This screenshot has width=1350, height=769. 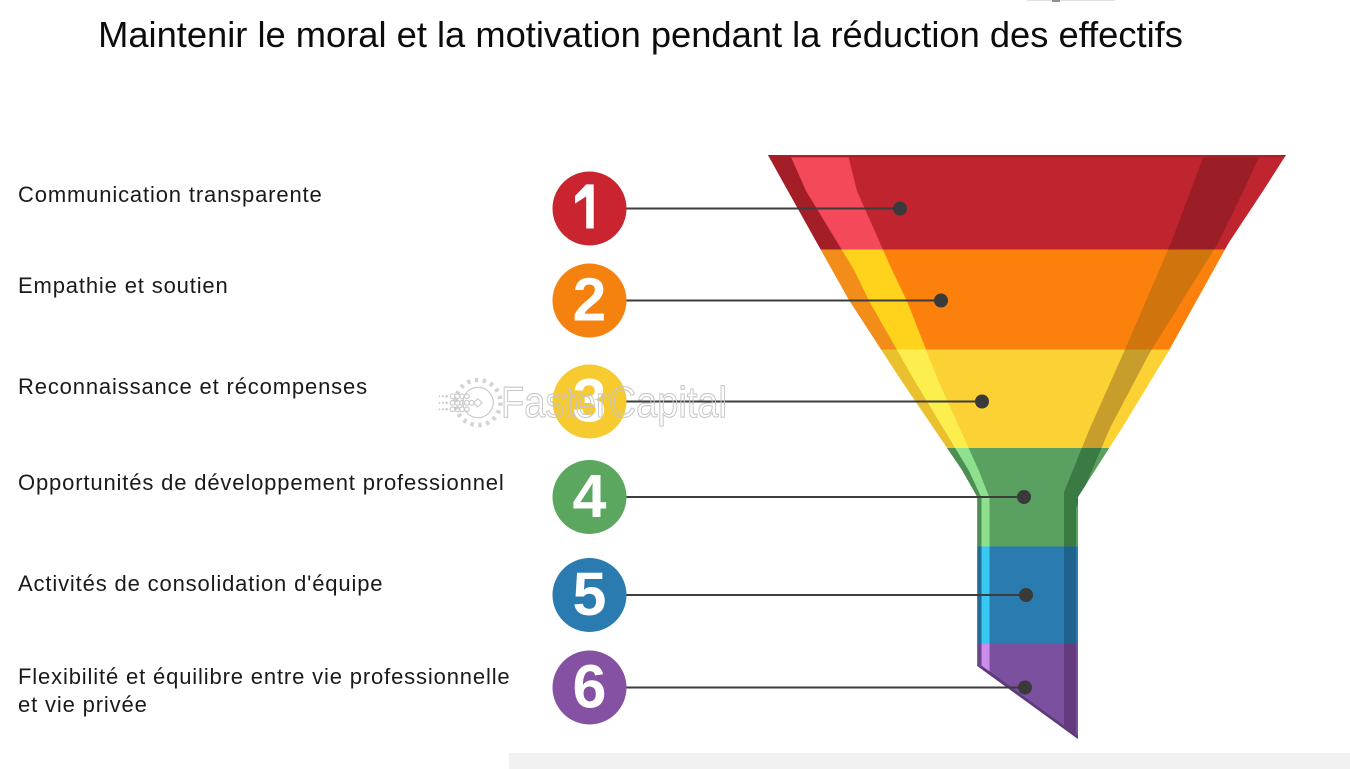 I want to click on svg-text: 4, so click(x=590, y=496).